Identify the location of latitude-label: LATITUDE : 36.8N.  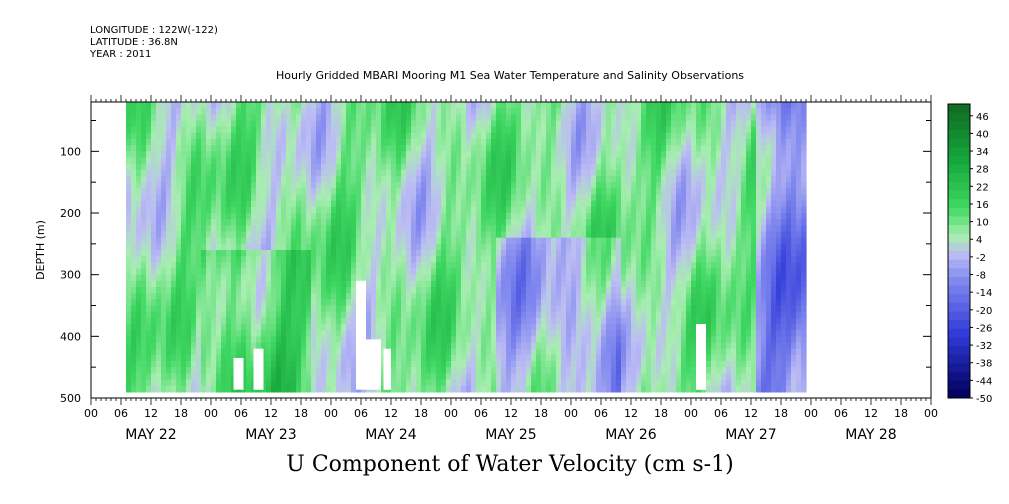
(134, 42).